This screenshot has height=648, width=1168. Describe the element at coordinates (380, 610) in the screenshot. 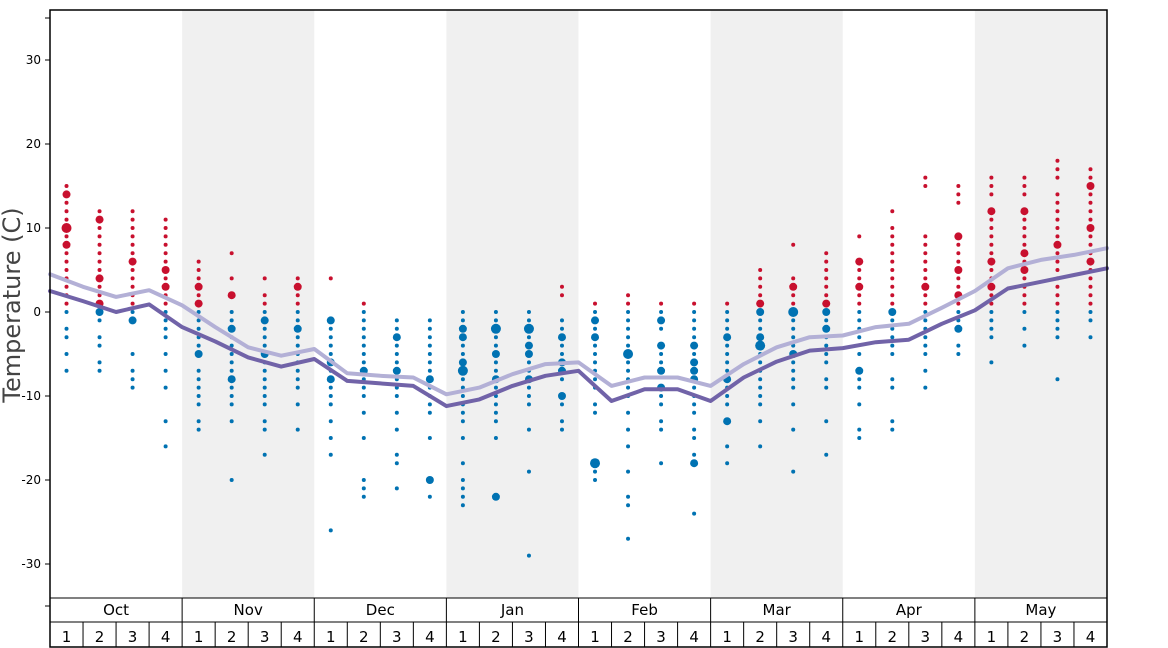

I see `month-label: Dec` at that location.